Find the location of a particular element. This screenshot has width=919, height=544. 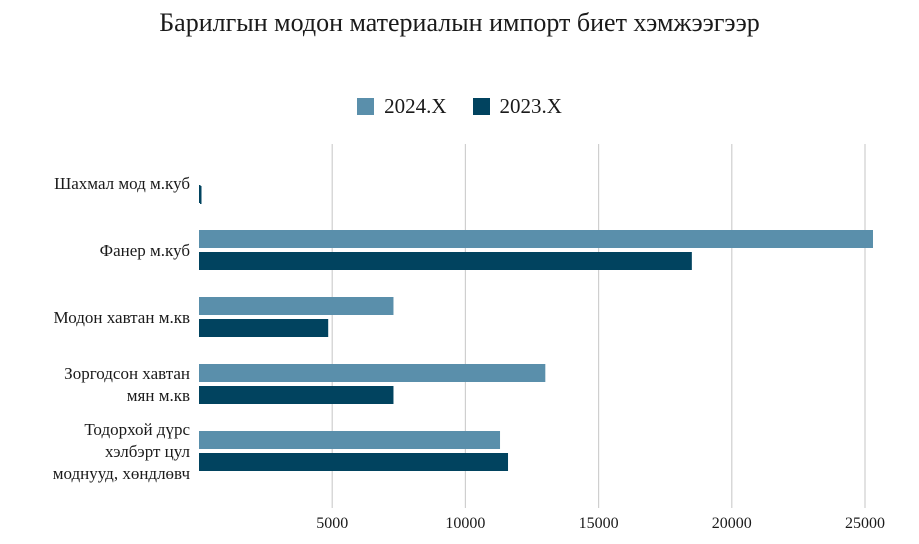

bar-2023-cat1 is located at coordinates (445, 261).